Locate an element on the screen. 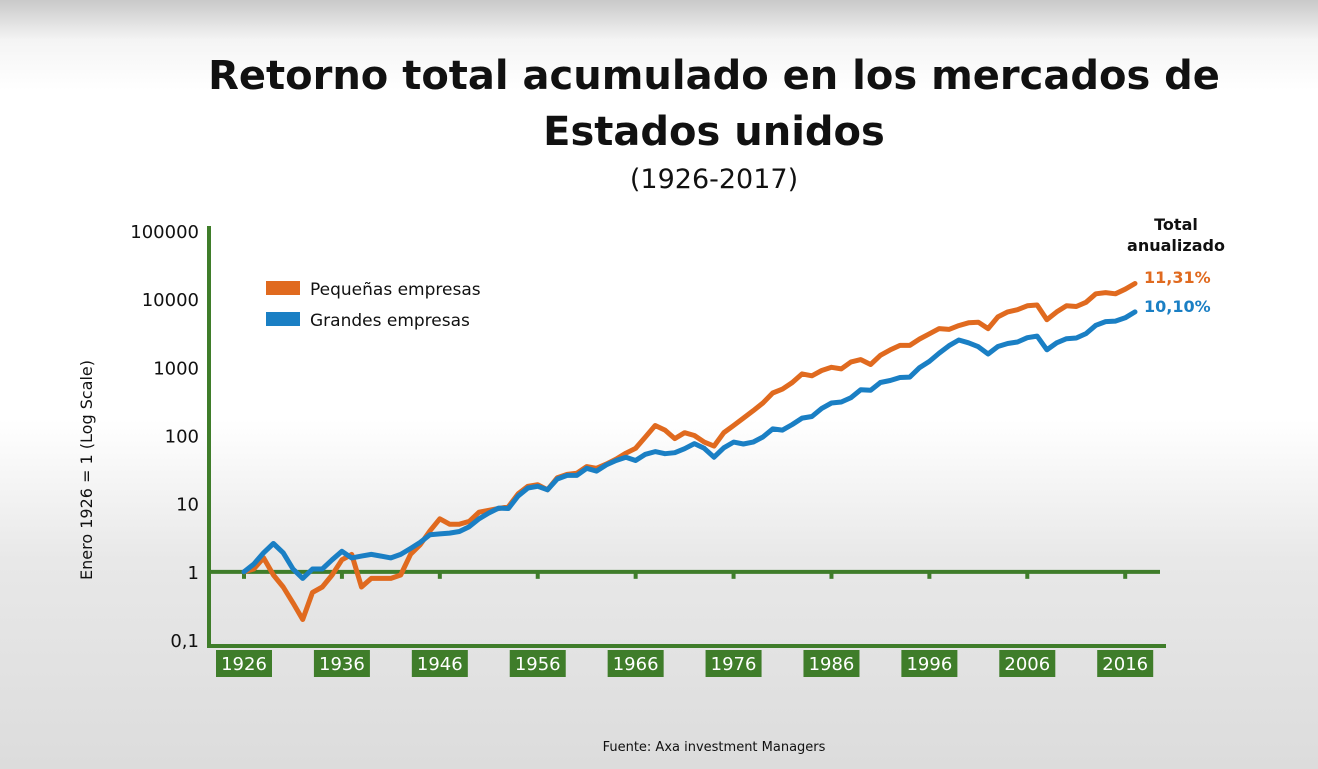  x-tick-label: 2006 is located at coordinates (1027, 664).